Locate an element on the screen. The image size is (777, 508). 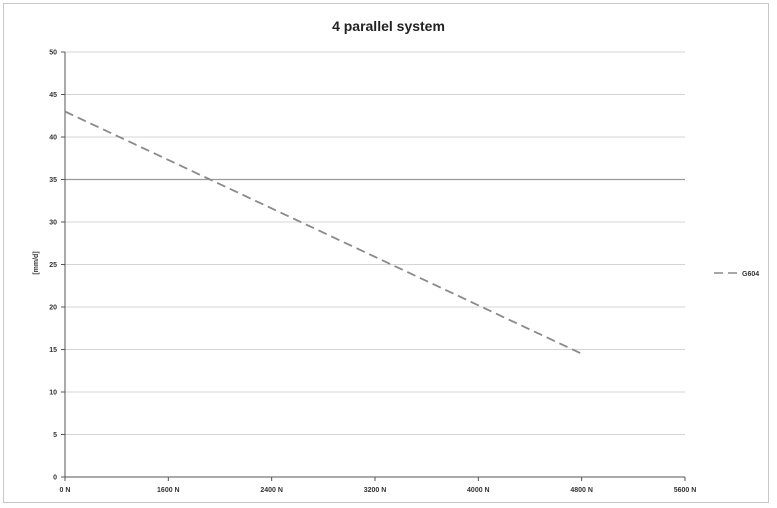
y-tick-labels: 0 5 10 15 20 25 30 35 40 45 50 is located at coordinates (53, 266).